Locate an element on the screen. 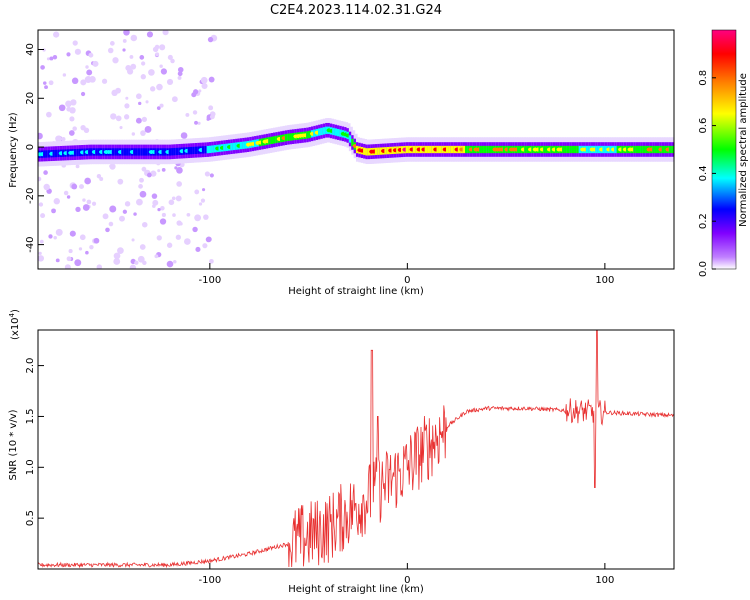 This screenshot has width=750, height=600. colorbar-scale is located at coordinates (724, 149).